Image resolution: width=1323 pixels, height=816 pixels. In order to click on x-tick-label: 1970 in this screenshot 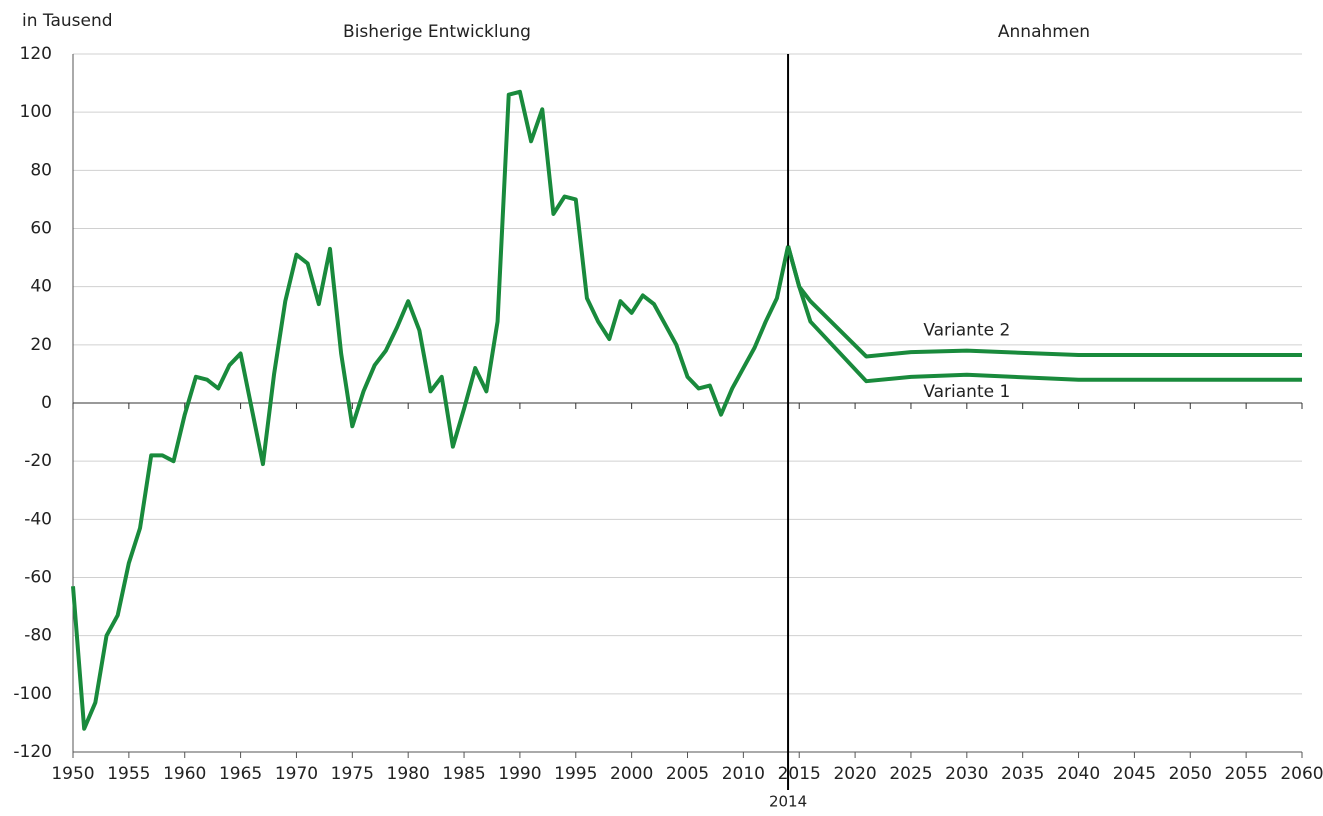, I will do `click(296, 774)`.